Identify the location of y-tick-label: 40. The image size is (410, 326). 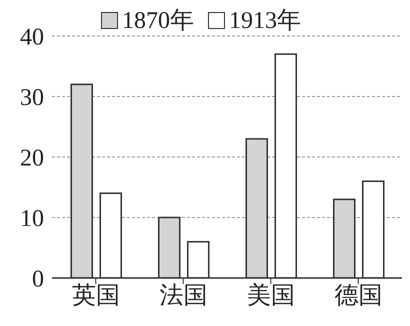
(32, 37).